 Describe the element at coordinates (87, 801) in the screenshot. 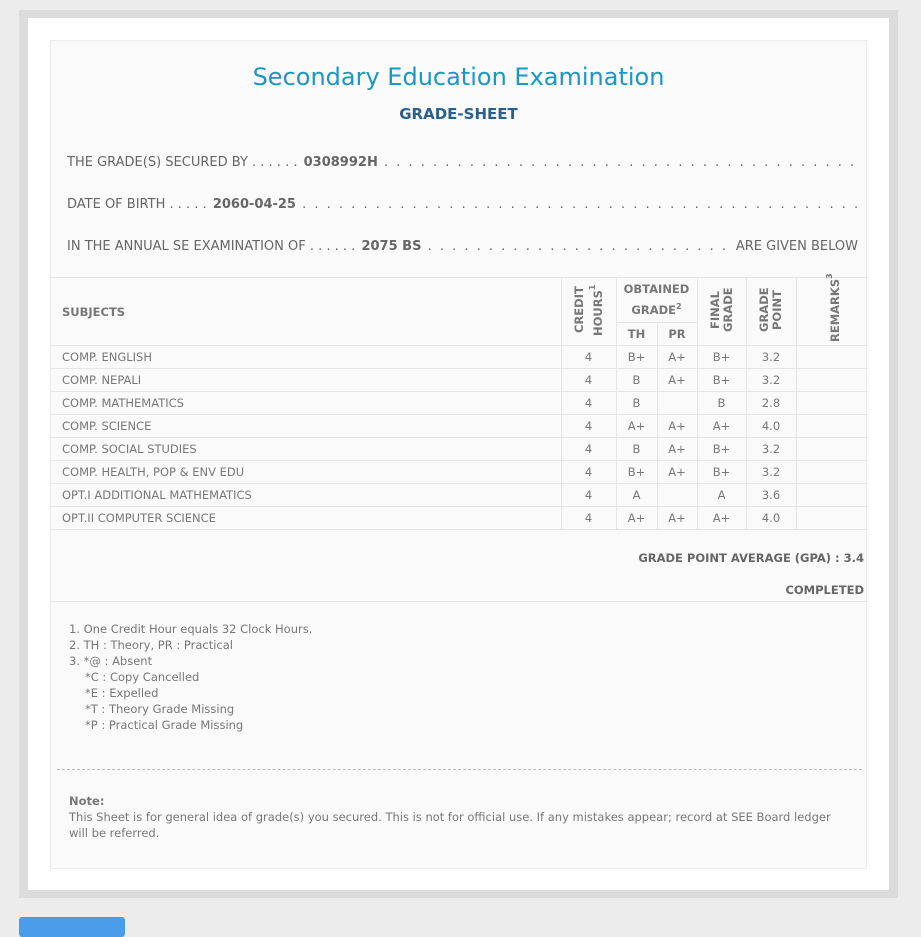

I see `note-label: Note:` at that location.